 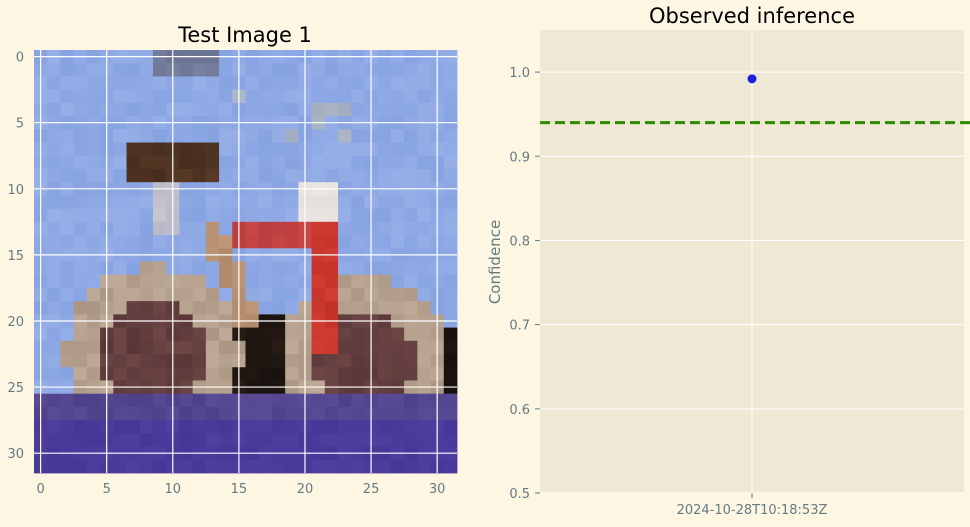 What do you see at coordinates (752, 79) in the screenshot?
I see `inference-point` at bounding box center [752, 79].